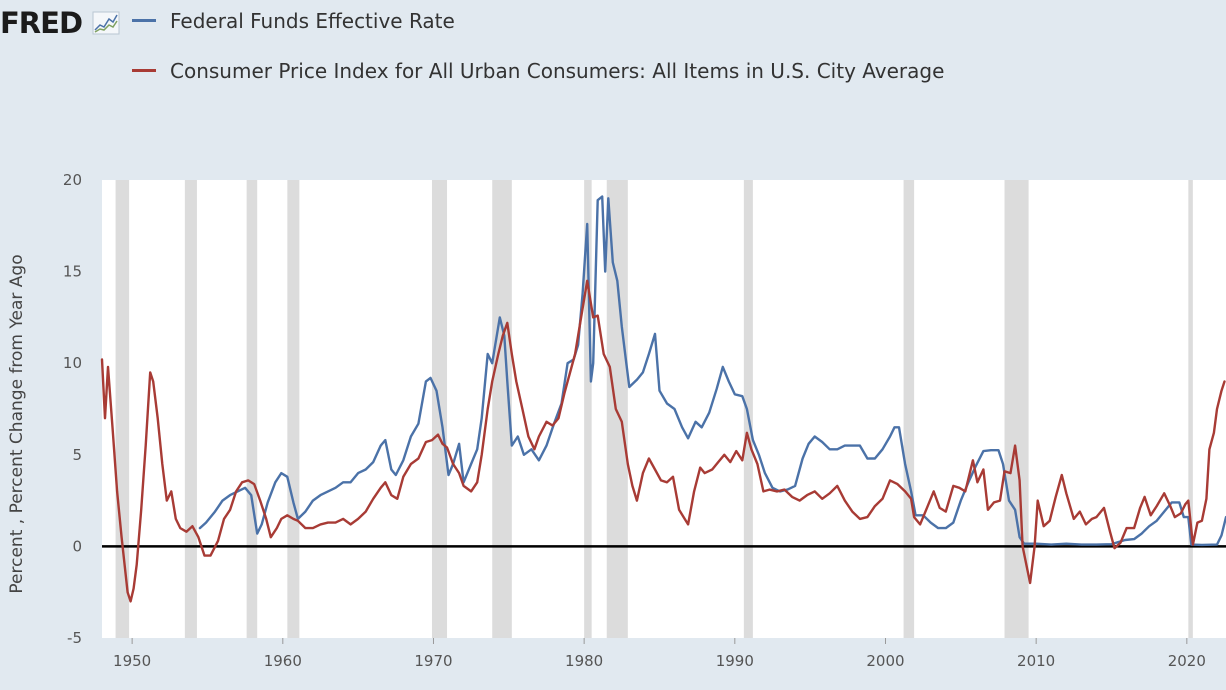  I want to click on x-axis-ticks: 1950 1960 1970 1980 1990 2000 2010 2020, so click(659, 654).